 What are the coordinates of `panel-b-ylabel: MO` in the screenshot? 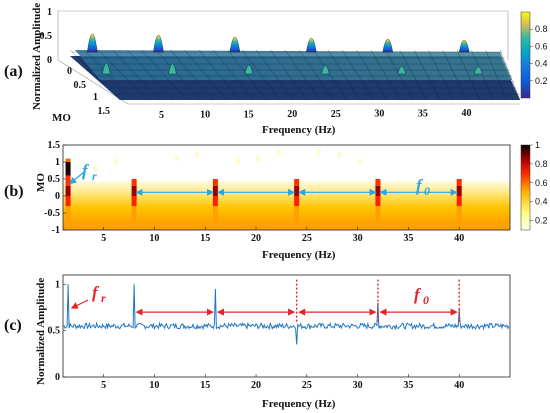 It's located at (41, 182).